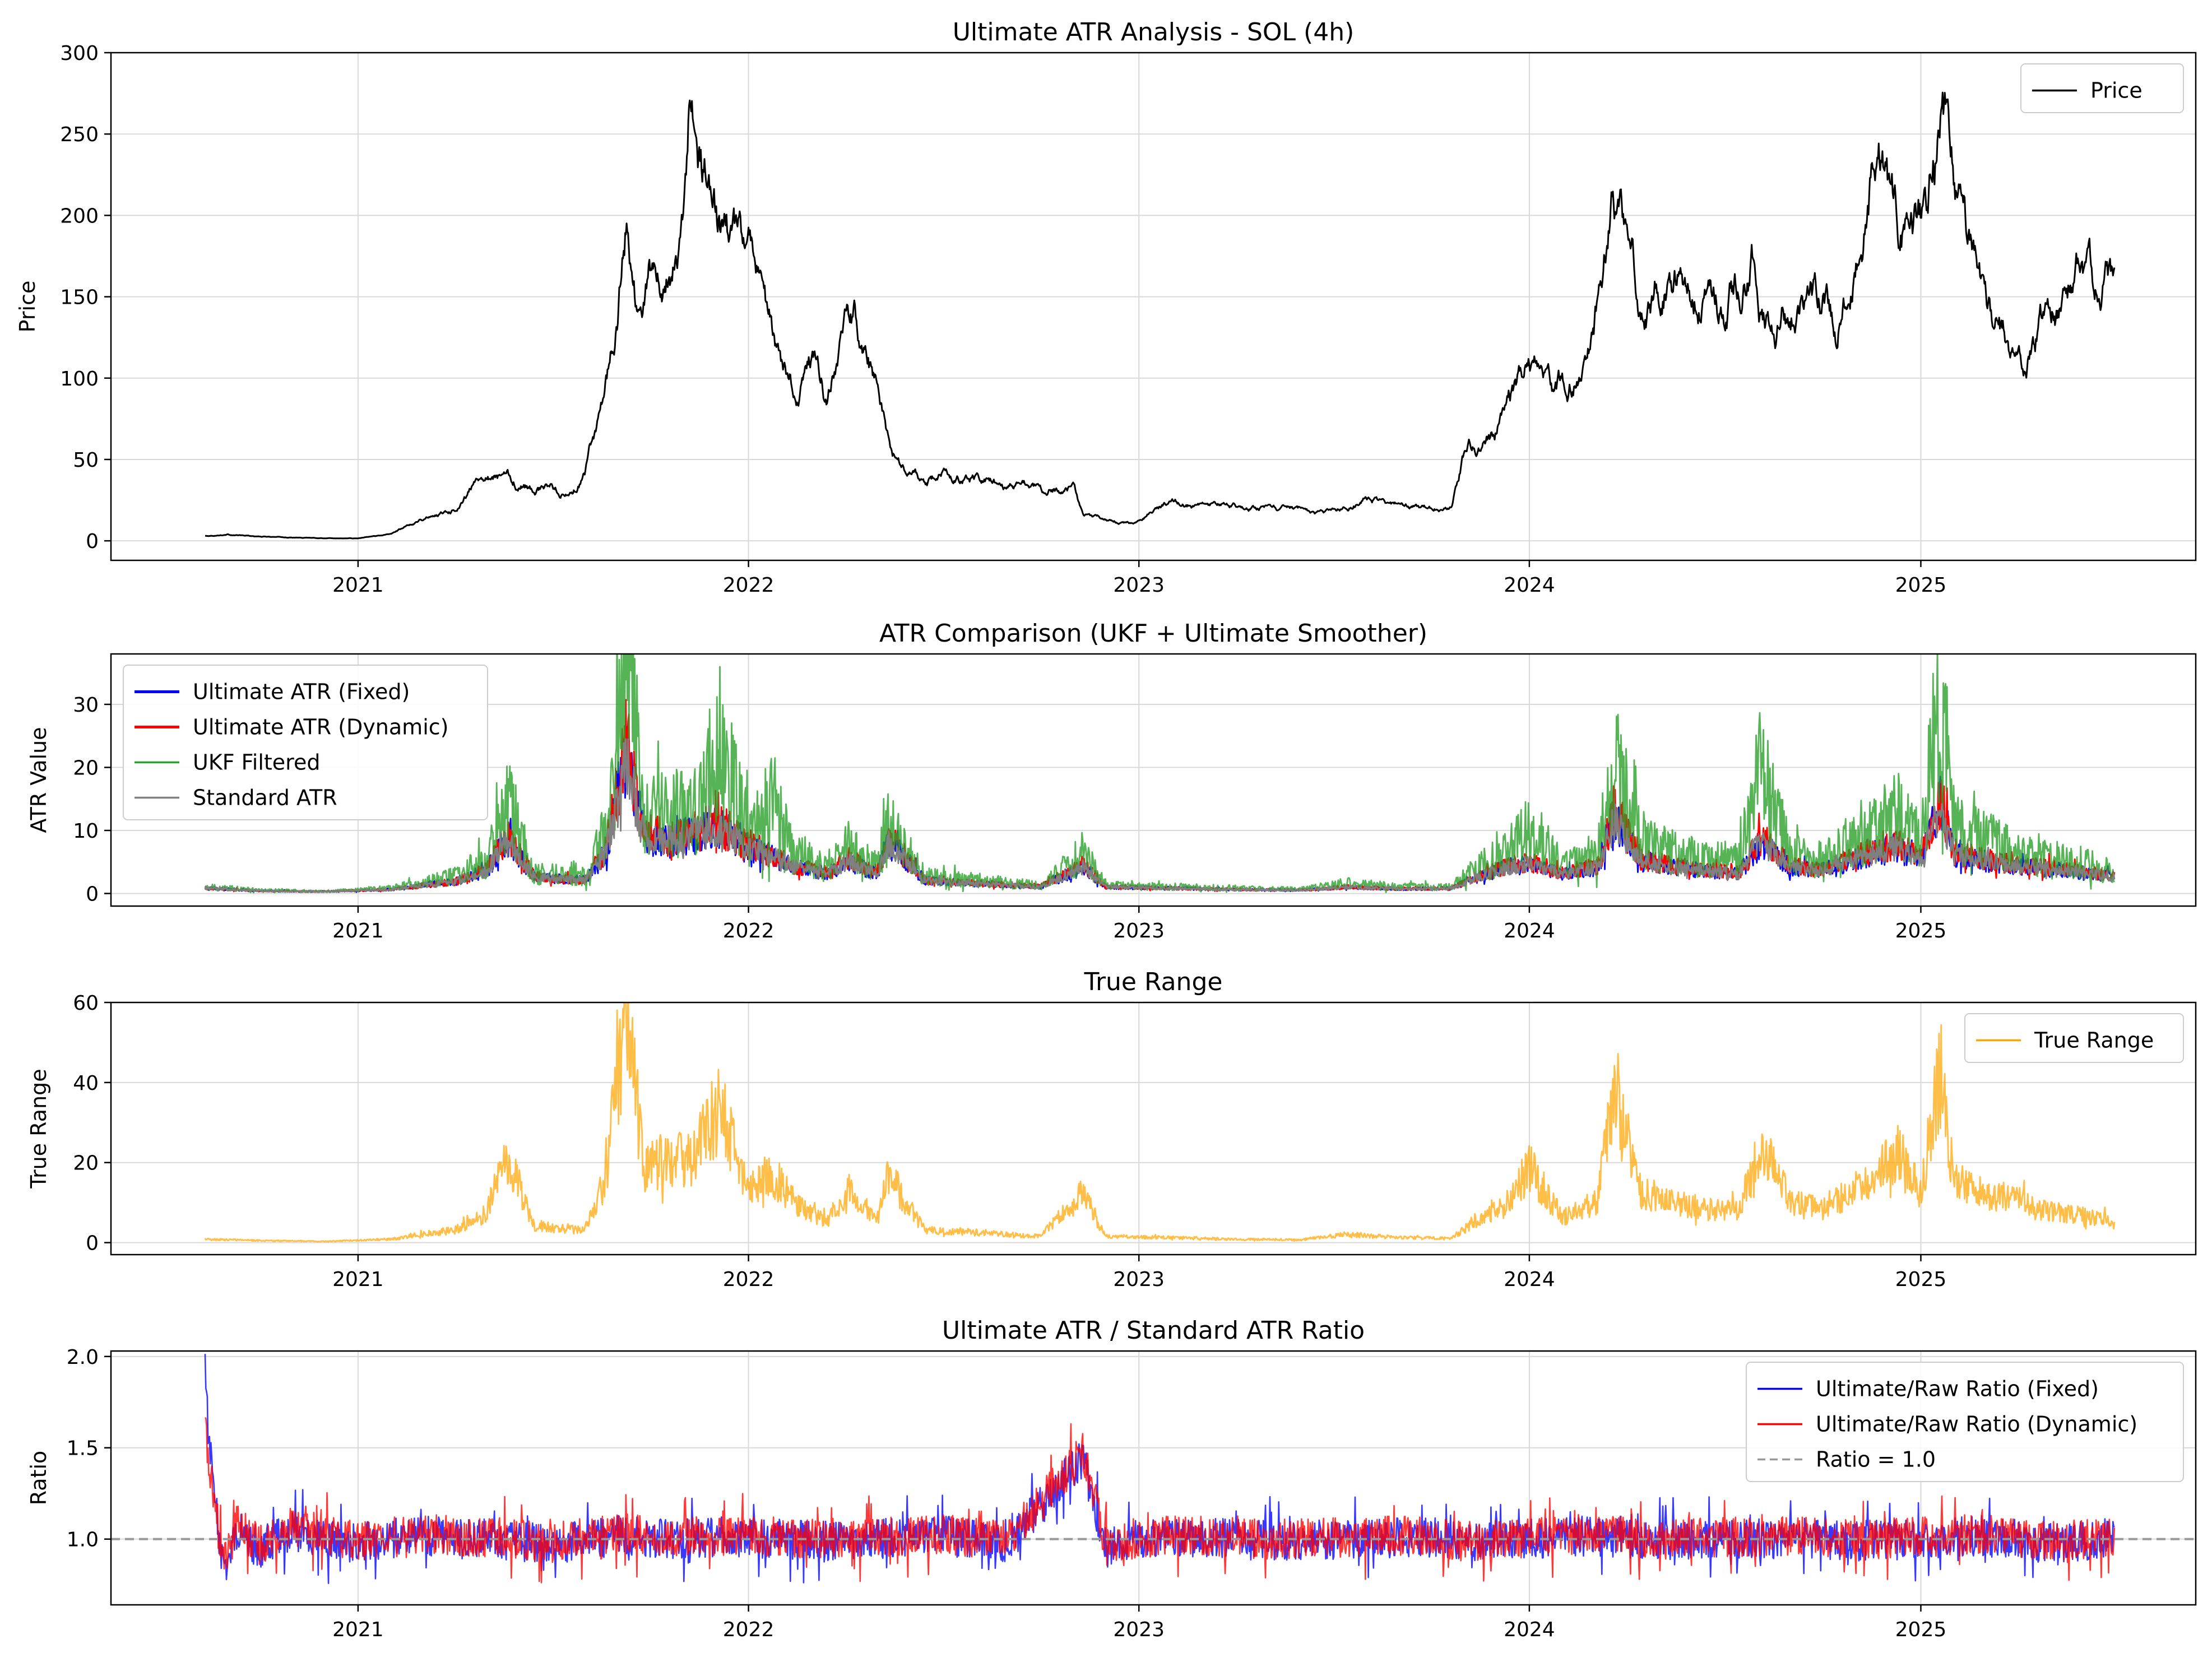  I want to click on y-tick-label: 1.0, so click(83, 1540).